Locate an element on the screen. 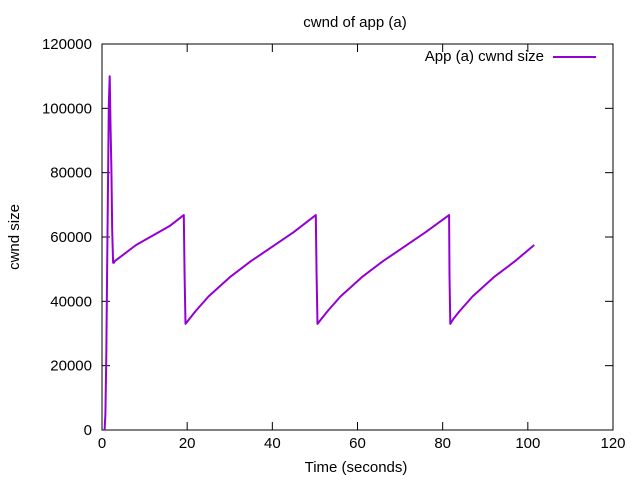  y-tick-label: 100000 is located at coordinates (67, 108).